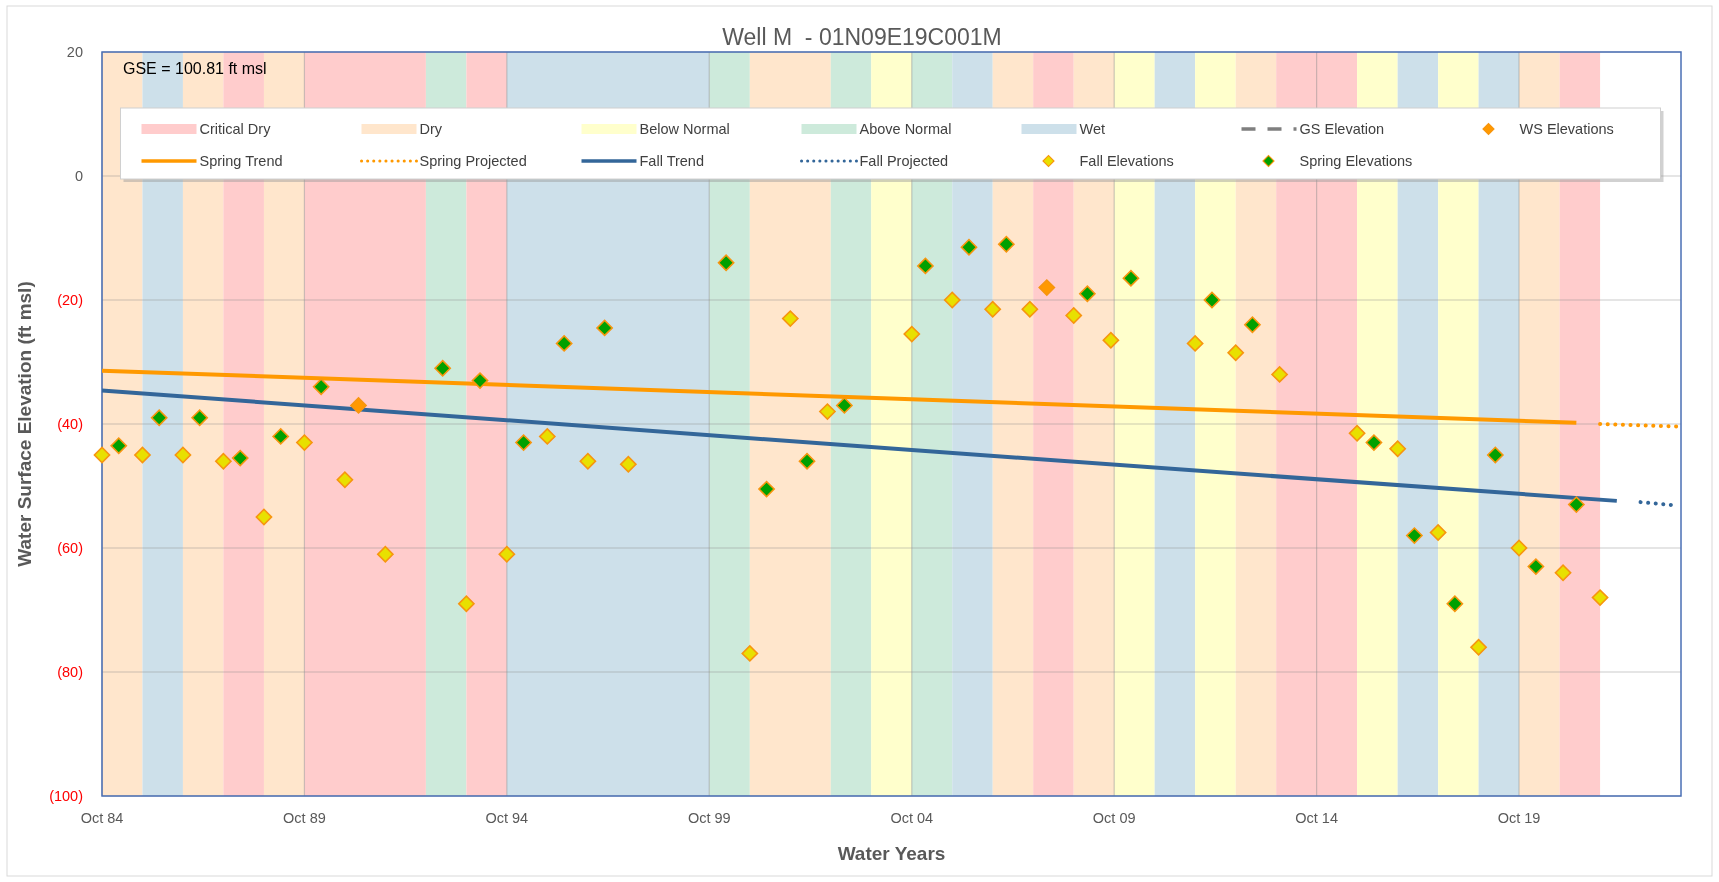 This screenshot has width=1719, height=882. Describe the element at coordinates (507, 818) in the screenshot. I see `x-tick-label: Oct 94` at that location.